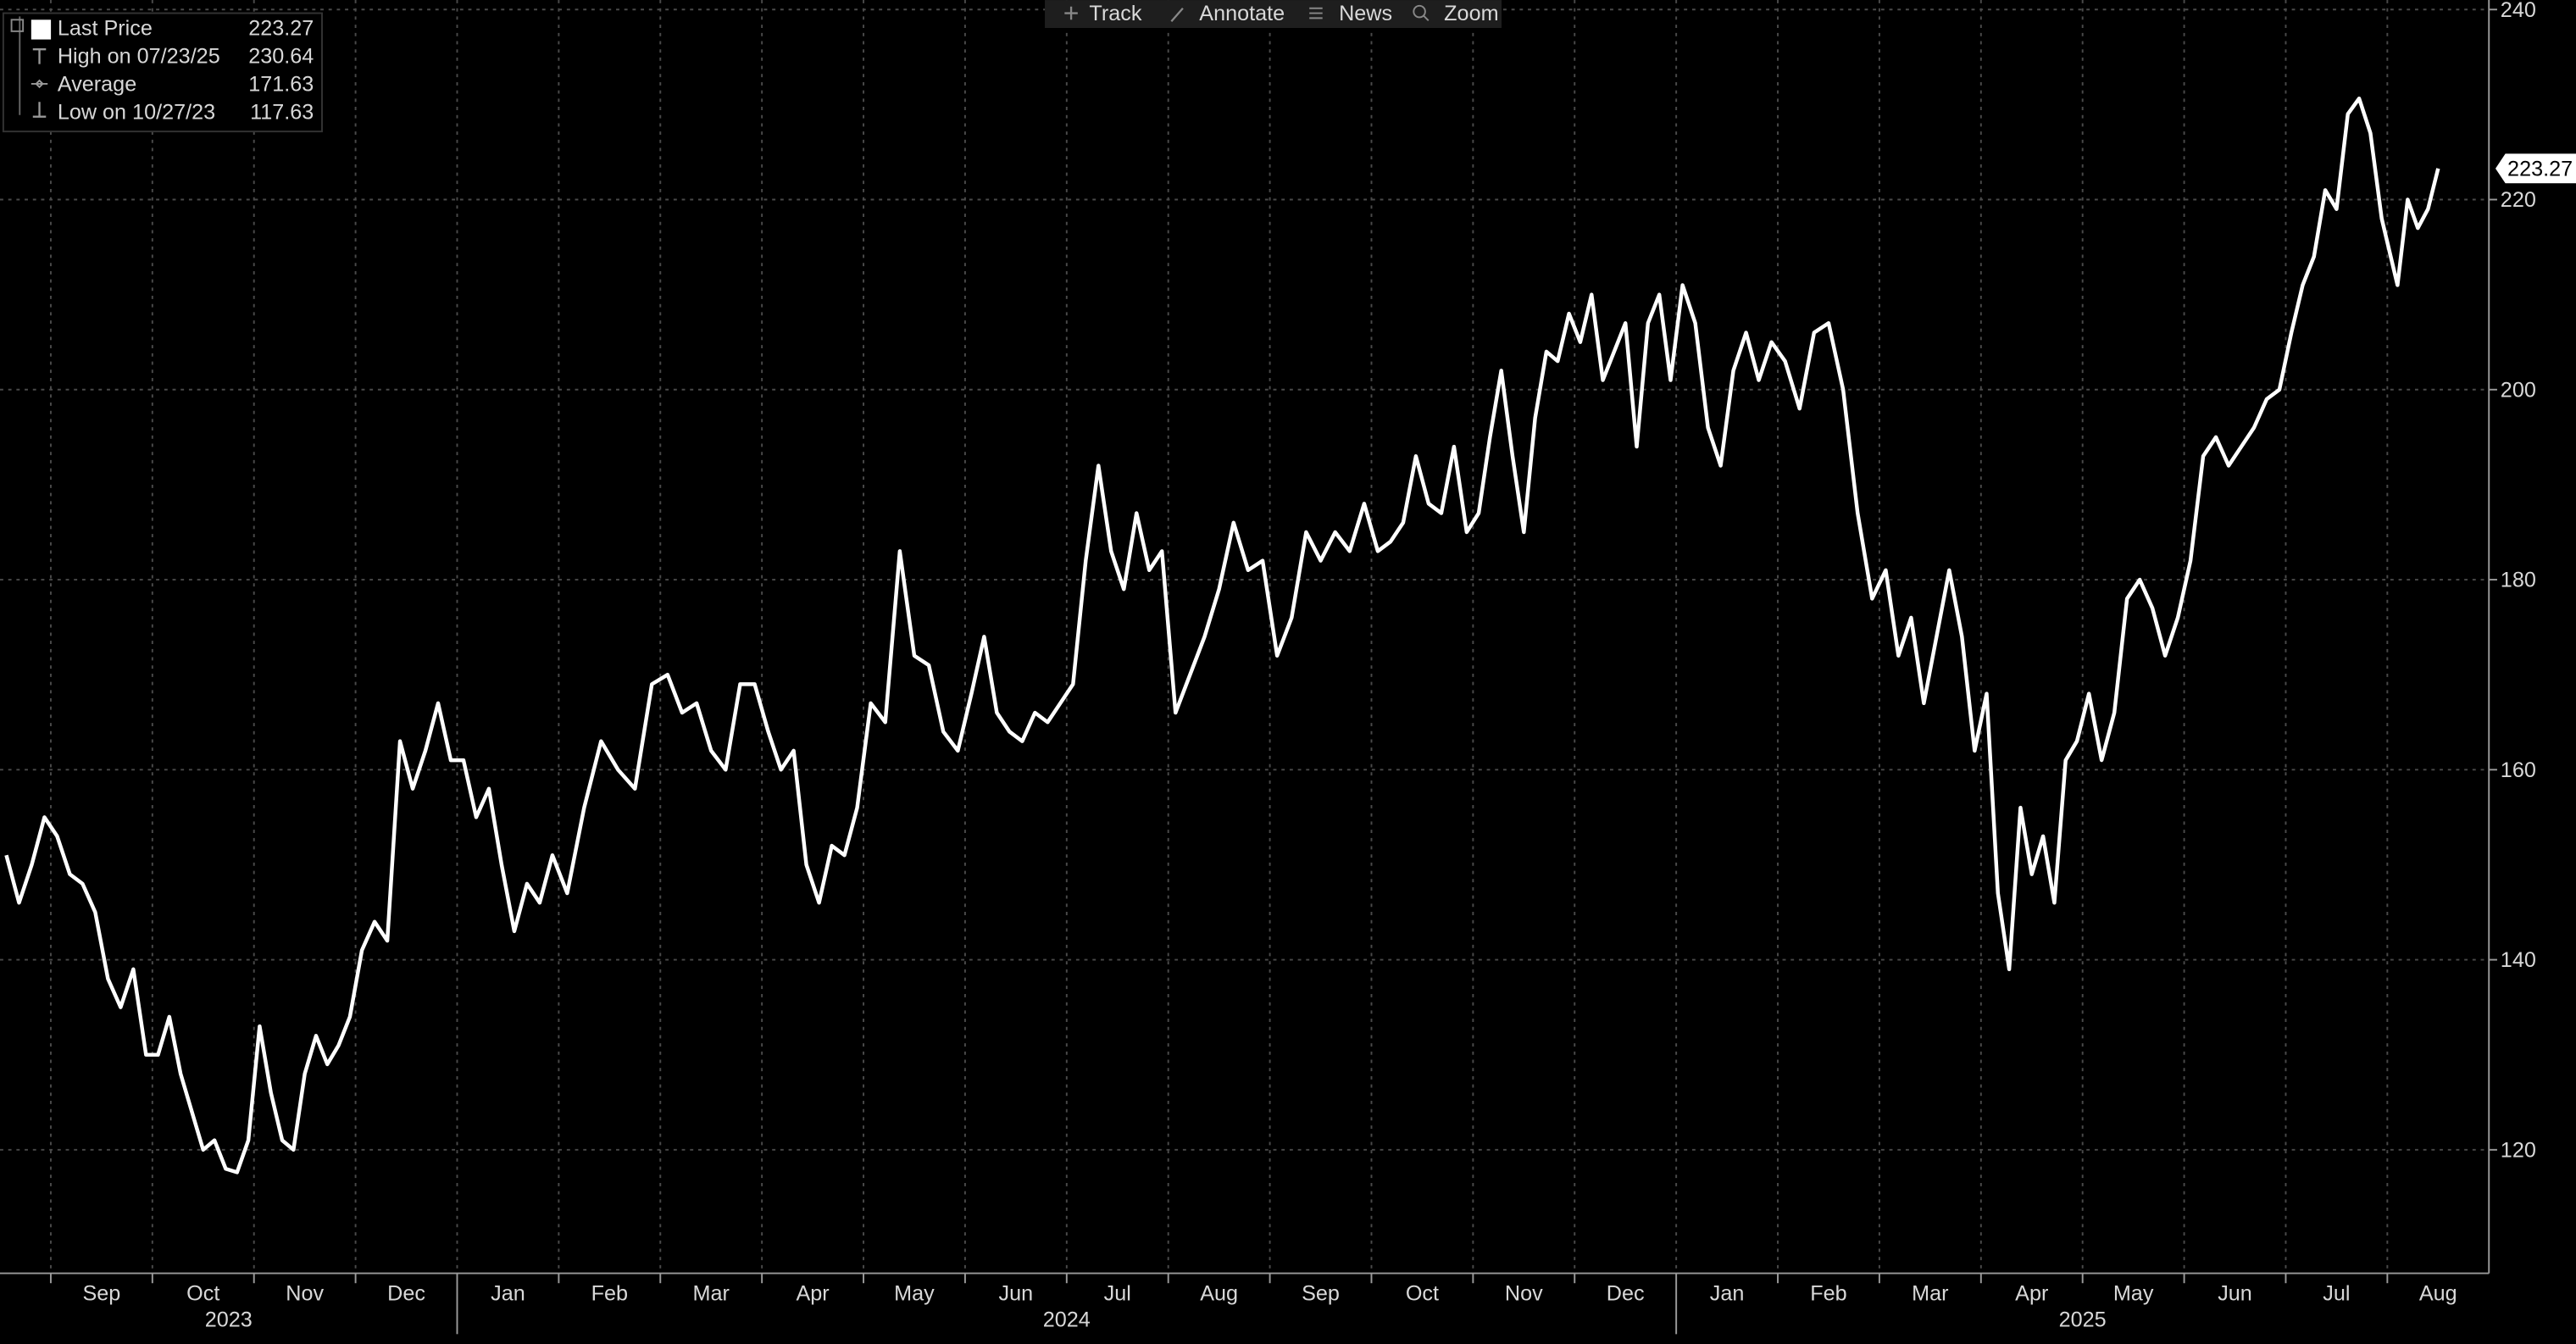 Image resolution: width=2576 pixels, height=1344 pixels. I want to click on y-tick-label: 180, so click(2518, 580).